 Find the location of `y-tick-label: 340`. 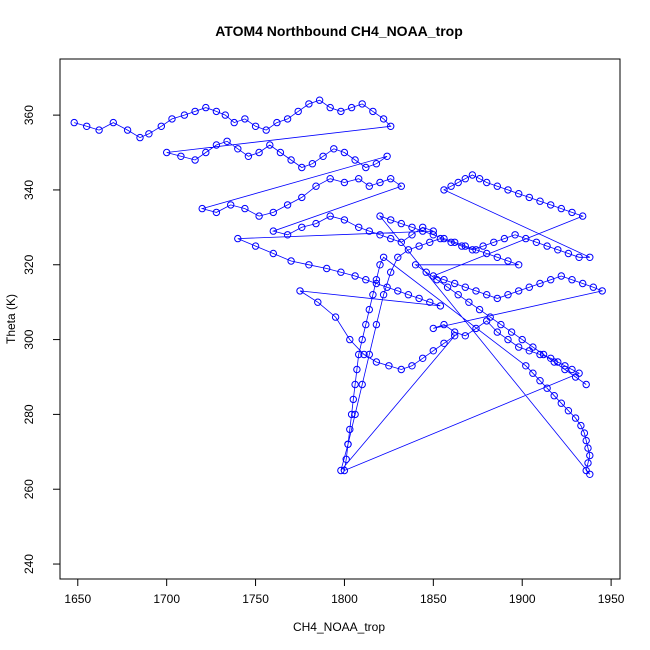

y-tick-label: 340 is located at coordinates (29, 190).